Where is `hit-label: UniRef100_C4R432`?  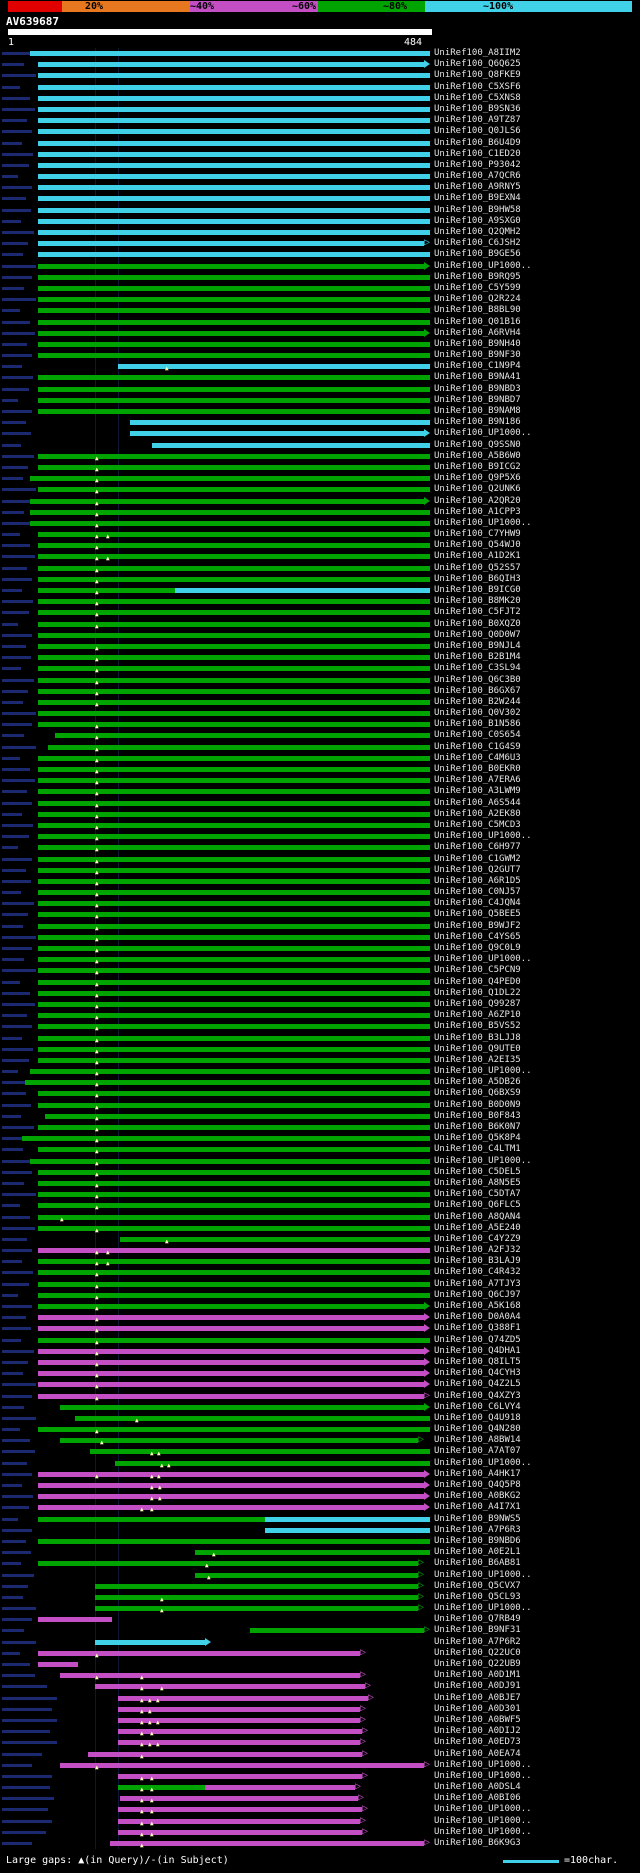
hit-label: UniRef100_C4R432 is located at coordinates (477, 1272).